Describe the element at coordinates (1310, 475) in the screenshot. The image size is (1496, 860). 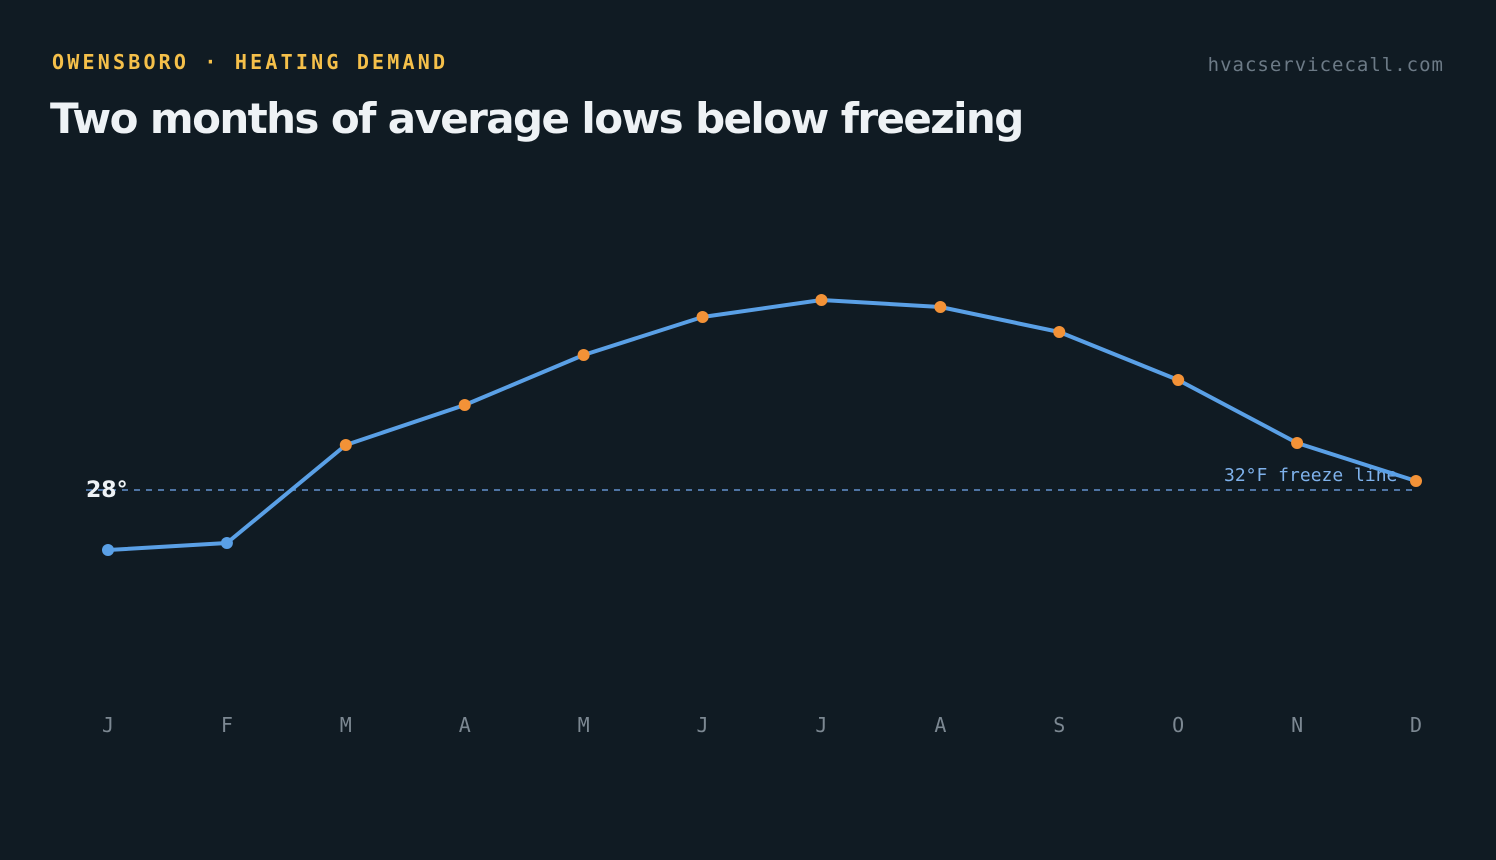
I see `freeze-line-label: 32°F freeze line` at that location.